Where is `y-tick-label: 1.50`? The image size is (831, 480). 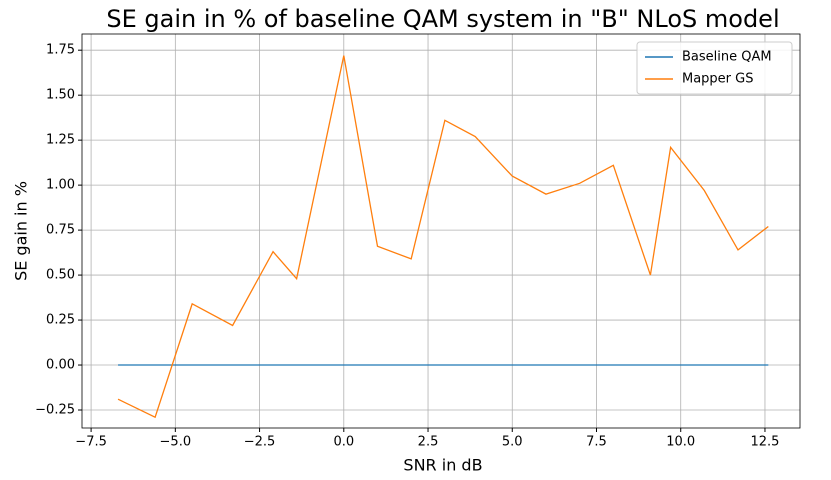
y-tick-label: 1.50 is located at coordinates (60, 95).